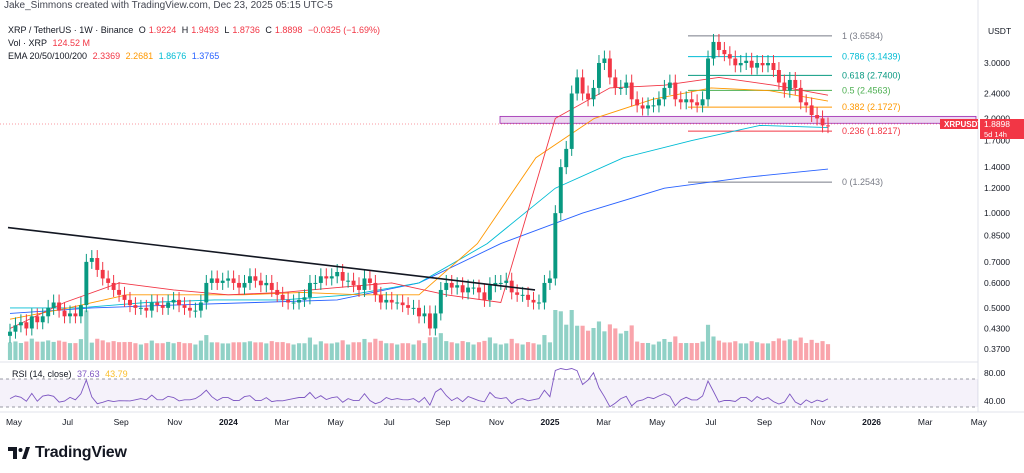 The height and width of the screenshot is (473, 1024). What do you see at coordinates (871, 422) in the screenshot?
I see `time-axis-tick: 2026` at bounding box center [871, 422].